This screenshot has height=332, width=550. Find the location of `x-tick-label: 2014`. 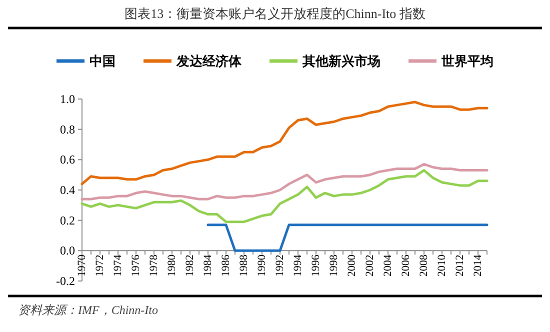

x-tick-label: 2014 is located at coordinates (478, 265).